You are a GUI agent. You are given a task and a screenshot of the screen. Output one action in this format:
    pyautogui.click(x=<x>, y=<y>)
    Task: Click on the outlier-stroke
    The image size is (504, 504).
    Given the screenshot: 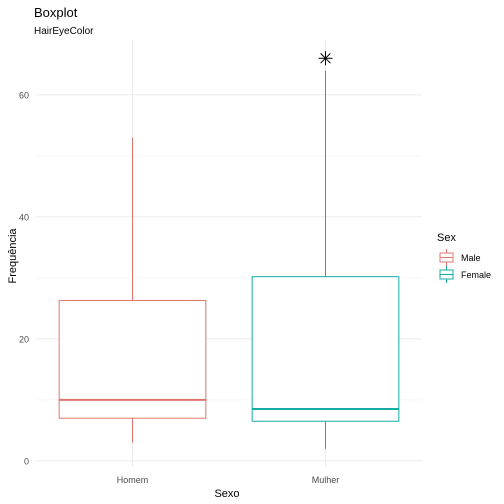 What is the action you would take?
    pyautogui.click(x=325, y=58)
    